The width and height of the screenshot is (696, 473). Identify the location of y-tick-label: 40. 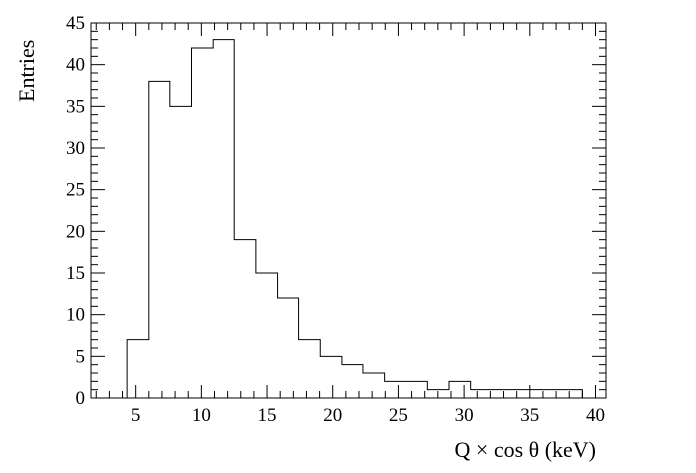
(75, 65).